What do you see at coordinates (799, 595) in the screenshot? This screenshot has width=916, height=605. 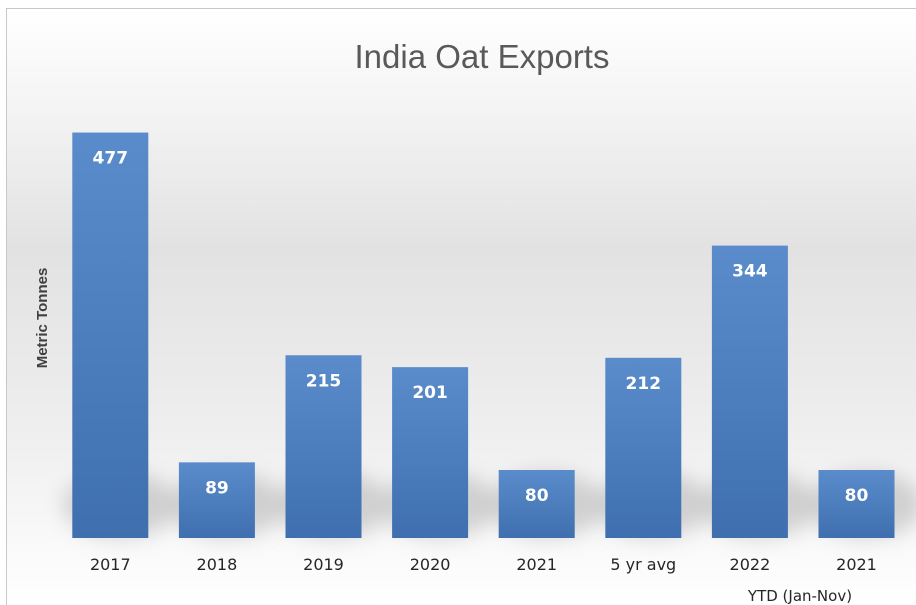 I see `ytd-annotation: YTD (Jan-Nov)` at bounding box center [799, 595].